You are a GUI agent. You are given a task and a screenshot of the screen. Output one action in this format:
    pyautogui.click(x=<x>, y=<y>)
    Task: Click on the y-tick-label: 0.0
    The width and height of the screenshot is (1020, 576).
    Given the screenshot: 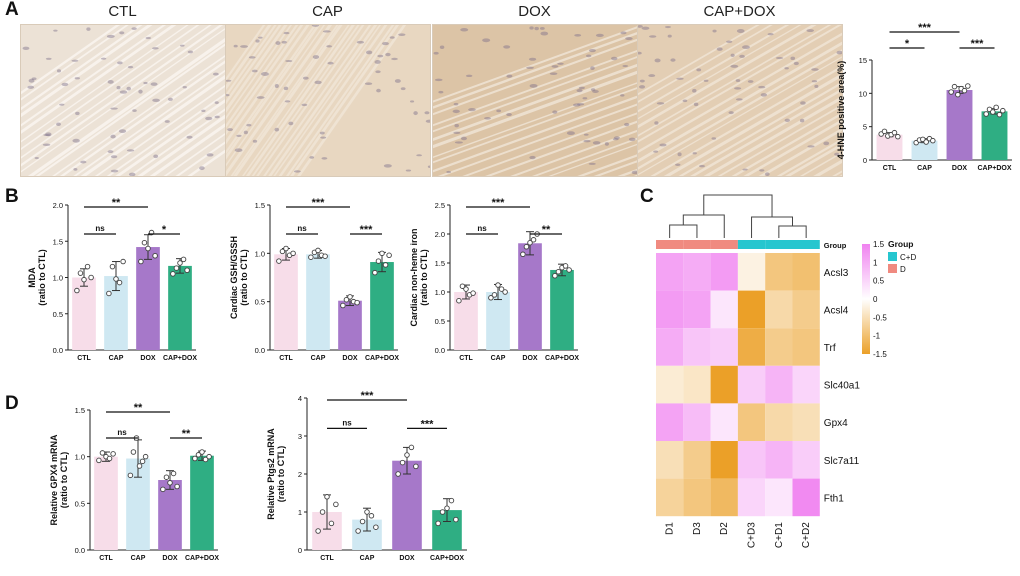 What is the action you would take?
    pyautogui.click(x=80, y=550)
    